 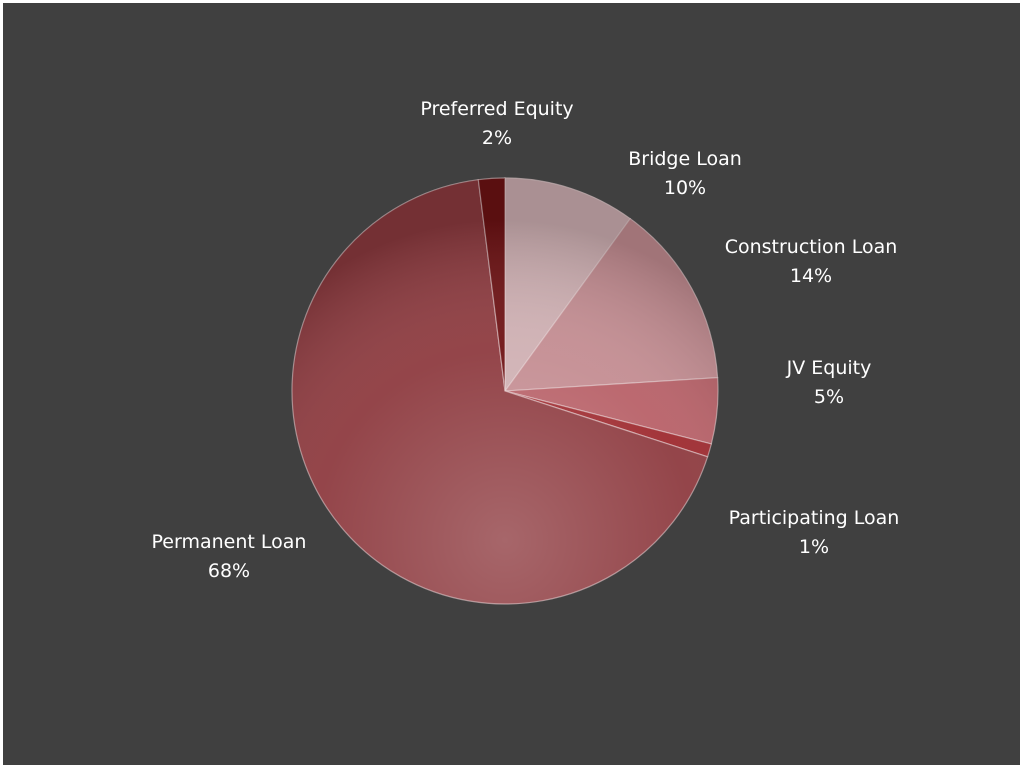 What do you see at coordinates (814, 547) in the screenshot?
I see `slice-value-participating-loan: 1%` at bounding box center [814, 547].